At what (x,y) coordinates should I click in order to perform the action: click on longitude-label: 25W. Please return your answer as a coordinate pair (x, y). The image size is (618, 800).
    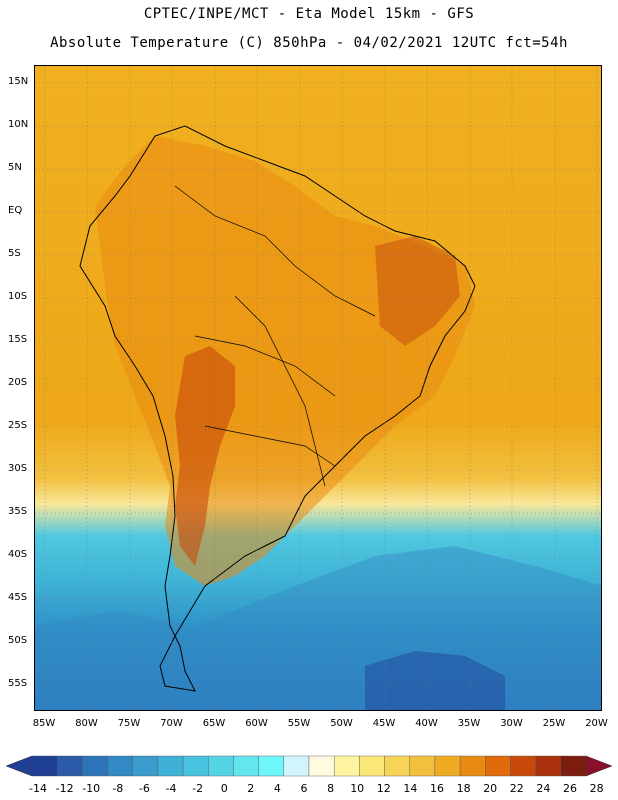
    Looking at the image, I should click on (554, 723).